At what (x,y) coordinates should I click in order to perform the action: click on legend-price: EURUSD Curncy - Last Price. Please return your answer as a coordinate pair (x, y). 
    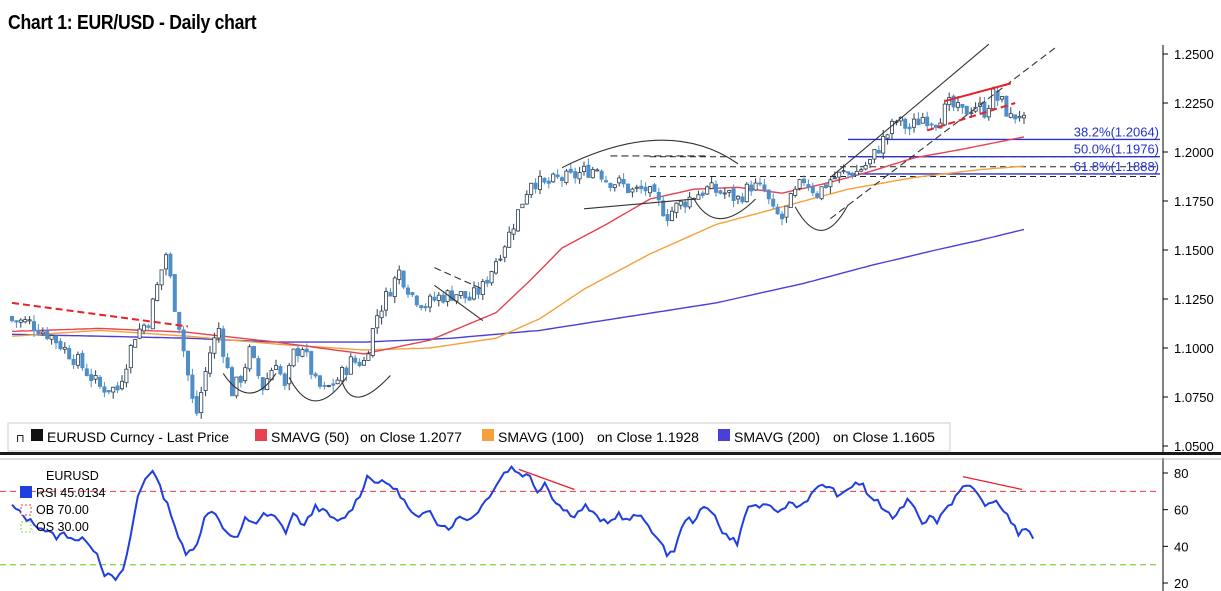
    Looking at the image, I should click on (138, 437).